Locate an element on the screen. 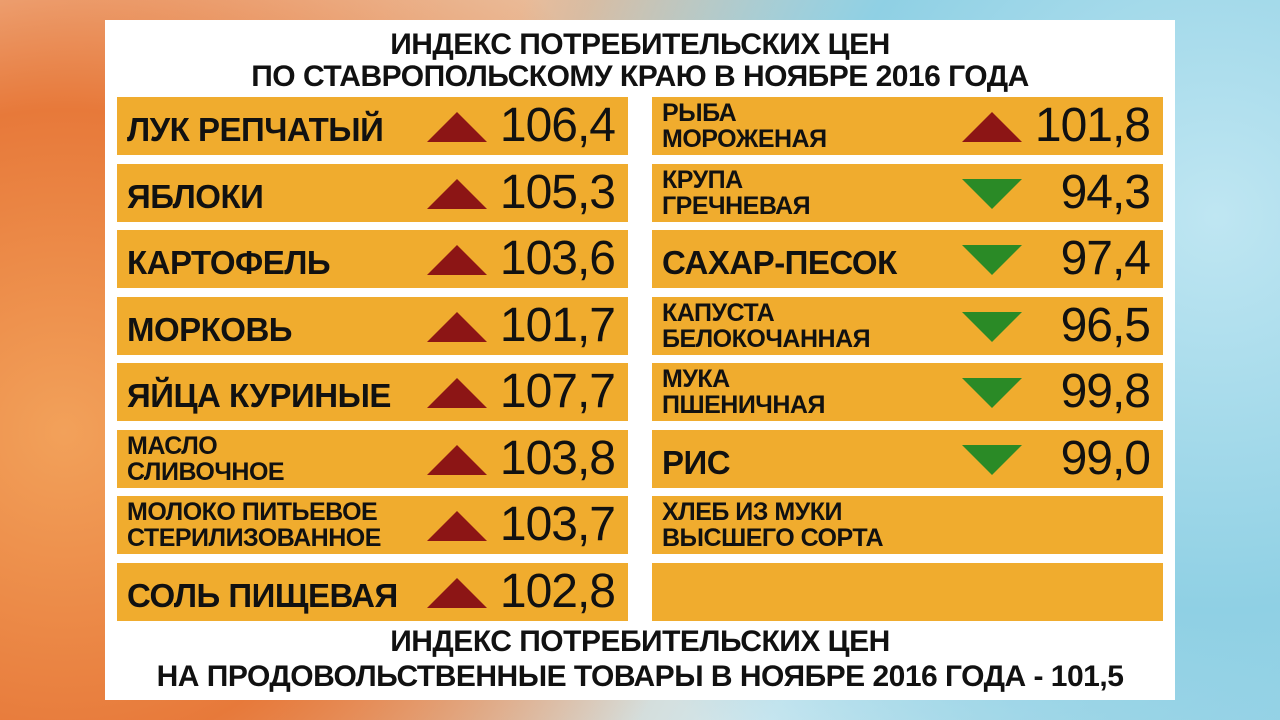 This screenshot has height=720, width=1280. label-line: МАСЛО is located at coordinates (172, 445).